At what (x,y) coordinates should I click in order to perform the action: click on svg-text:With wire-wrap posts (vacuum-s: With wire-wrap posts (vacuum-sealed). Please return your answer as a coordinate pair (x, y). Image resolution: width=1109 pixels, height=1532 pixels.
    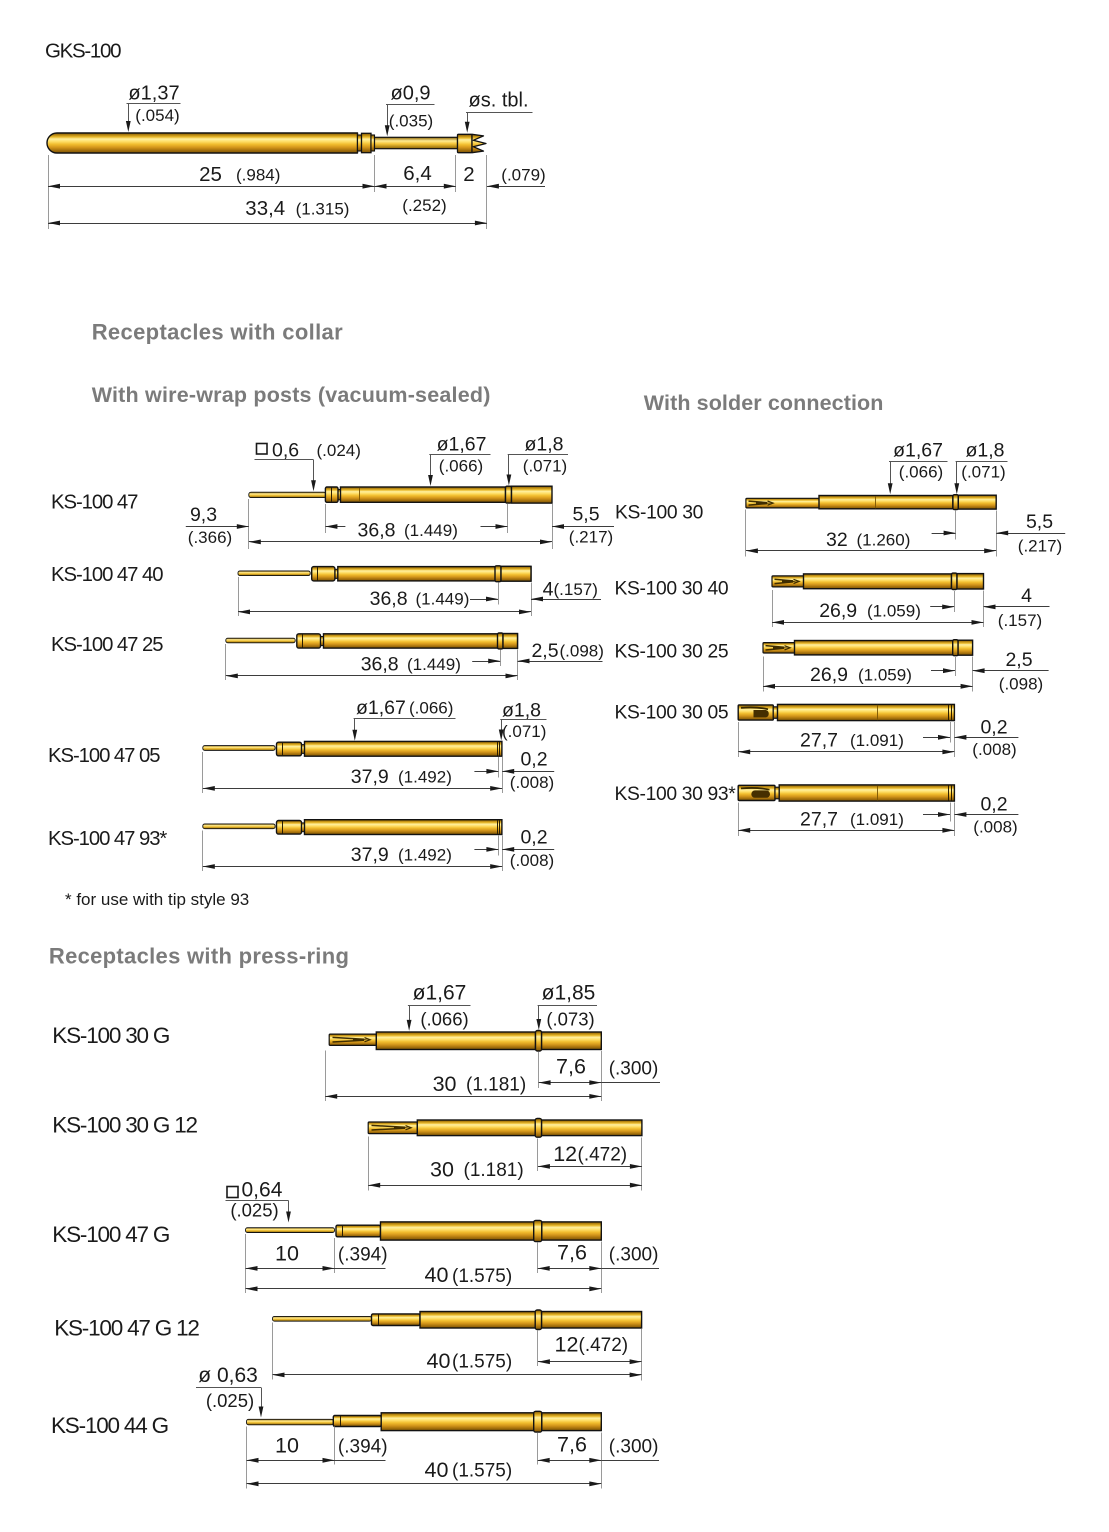
    Looking at the image, I should click on (291, 395).